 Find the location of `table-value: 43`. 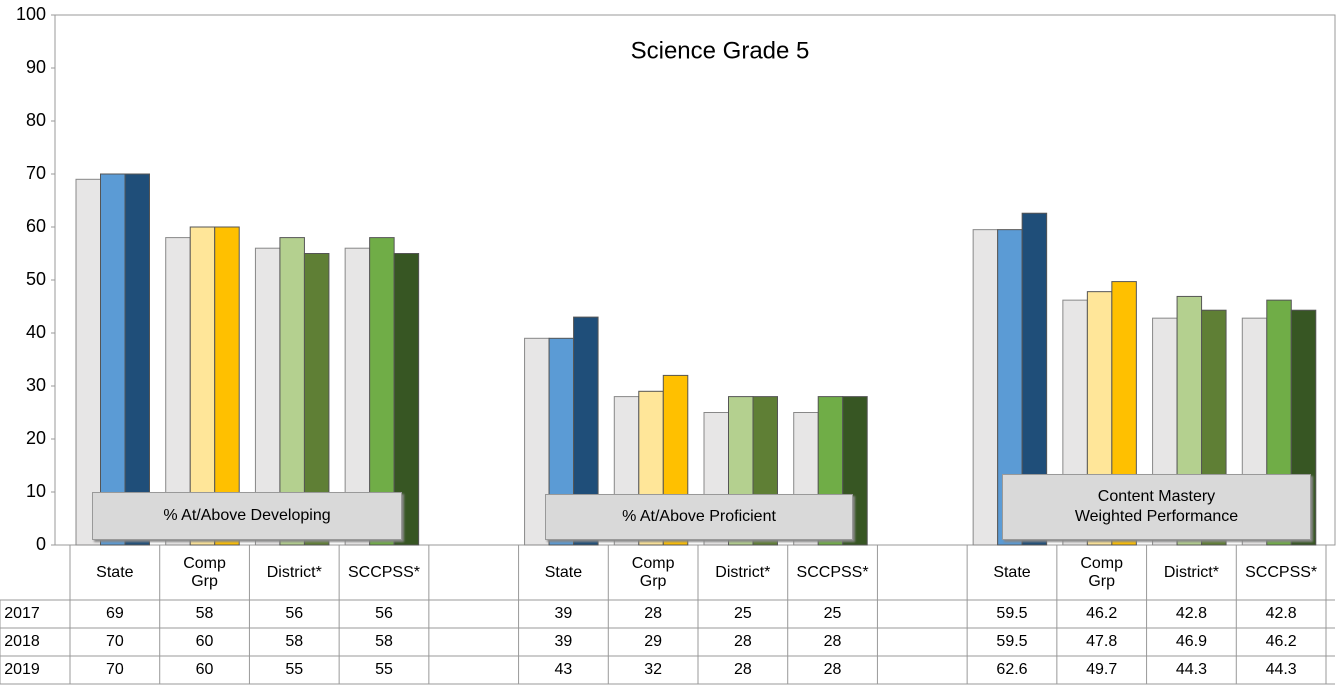

table-value: 43 is located at coordinates (563, 669).